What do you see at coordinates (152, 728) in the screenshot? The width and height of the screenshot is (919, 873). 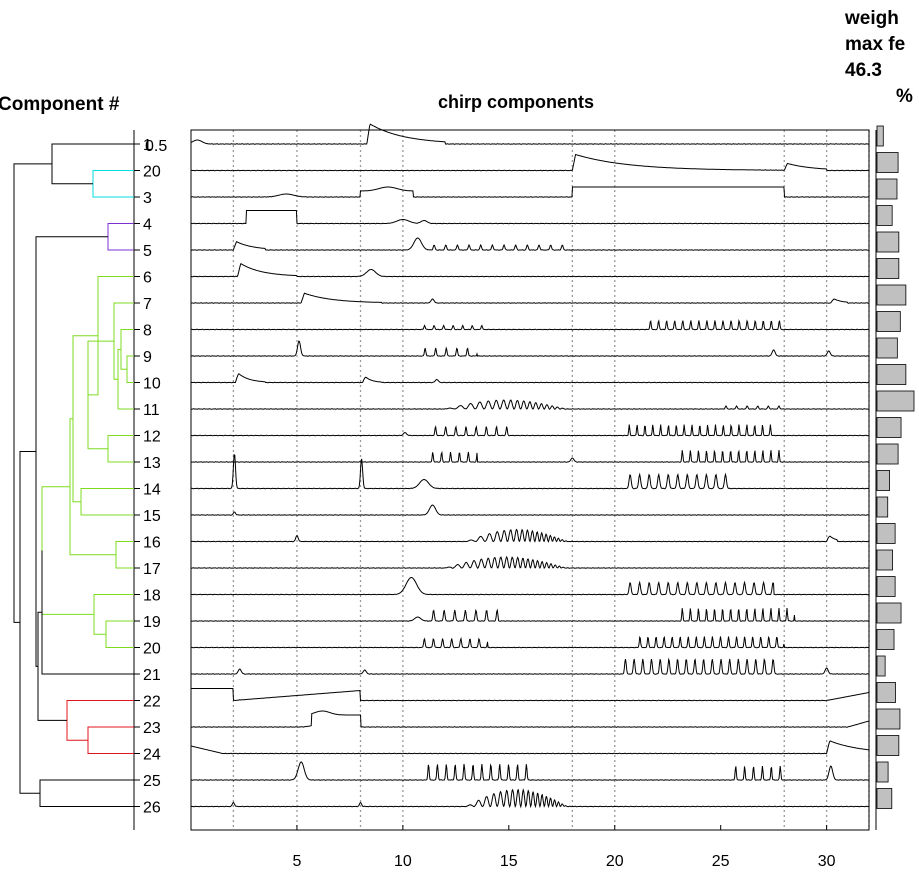 I see `leaf-label: 23` at bounding box center [152, 728].